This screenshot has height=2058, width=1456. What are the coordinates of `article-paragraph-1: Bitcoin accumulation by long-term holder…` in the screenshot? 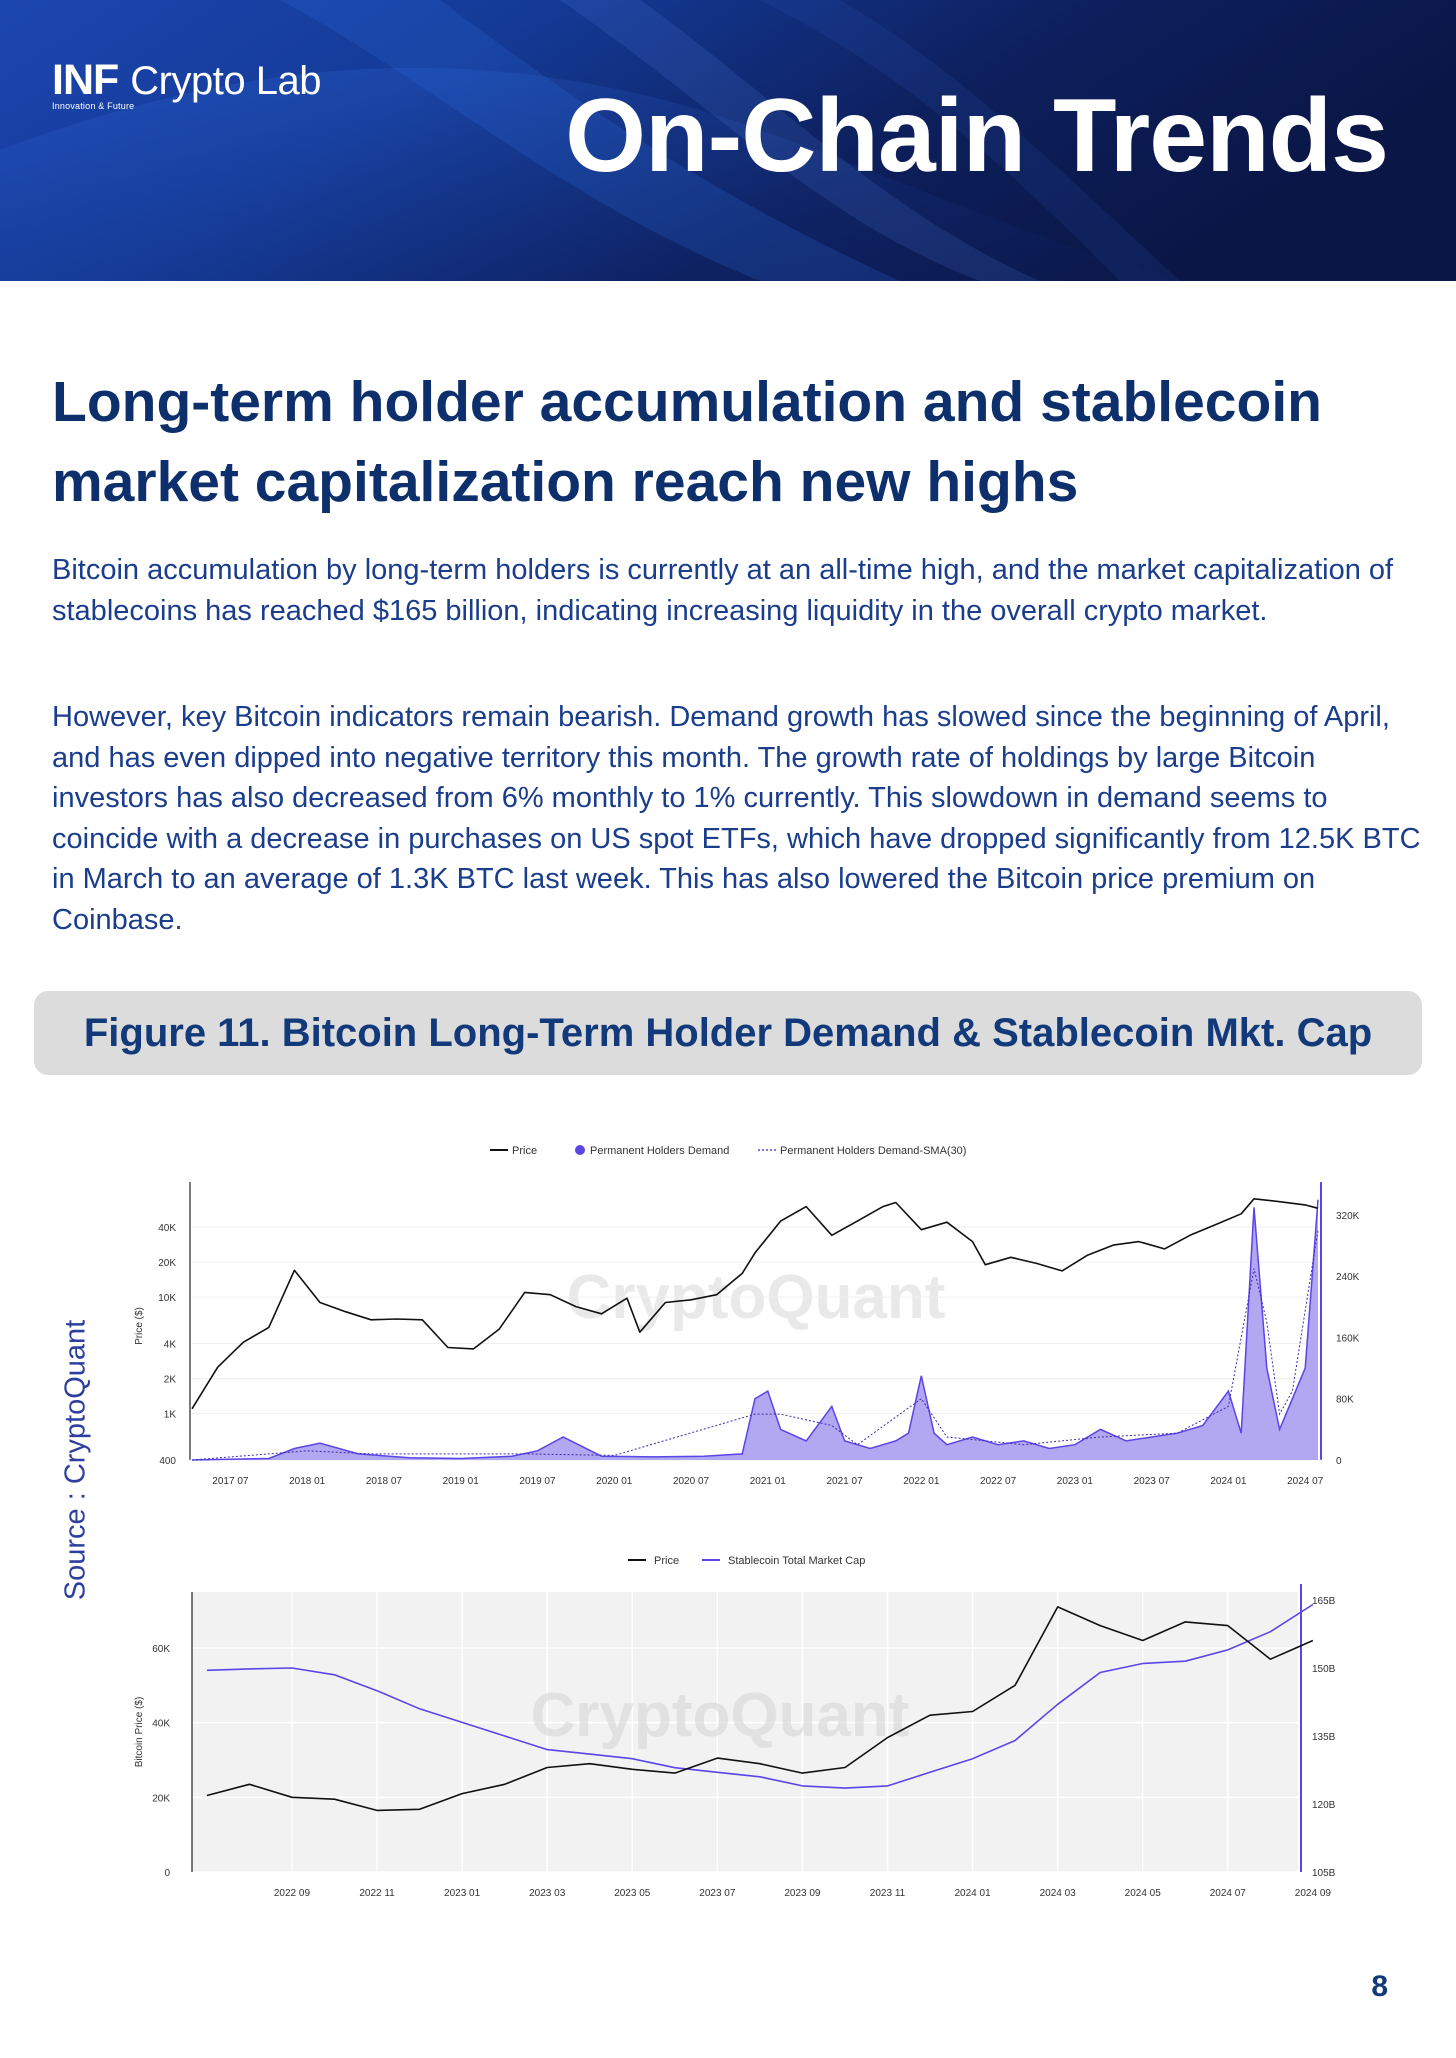 It's located at (723, 590).